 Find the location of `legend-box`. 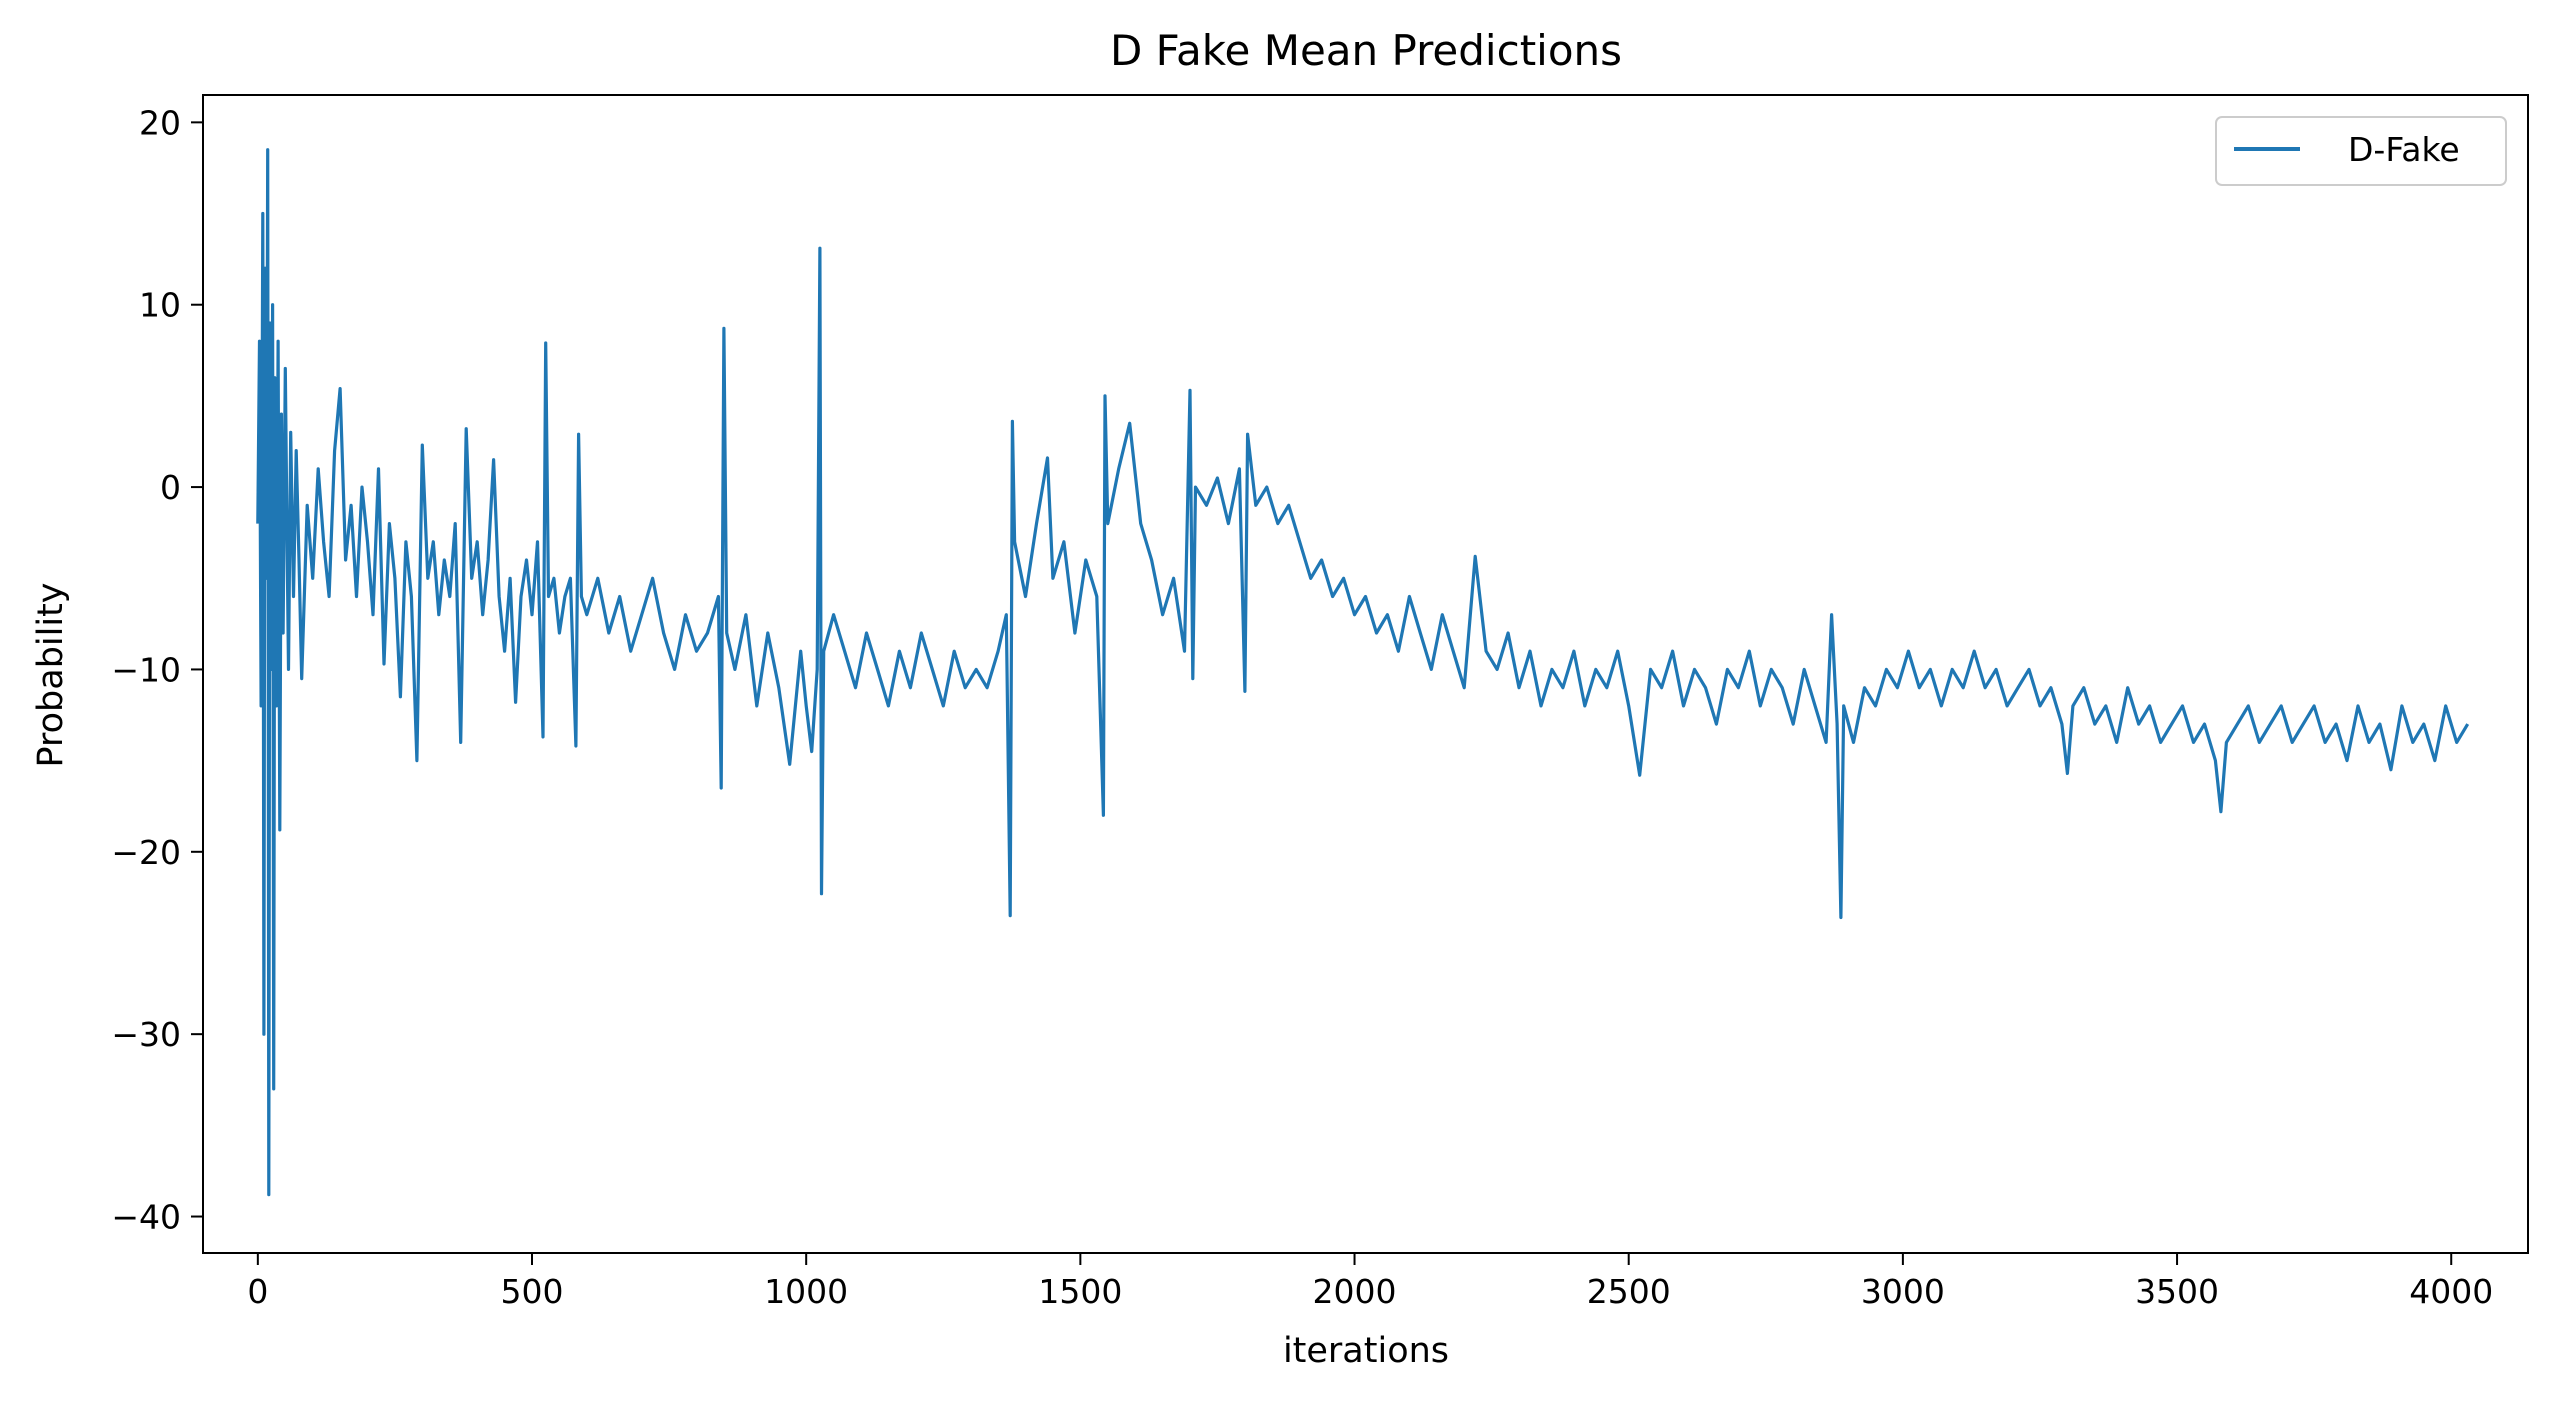

legend-box is located at coordinates (2361, 151).